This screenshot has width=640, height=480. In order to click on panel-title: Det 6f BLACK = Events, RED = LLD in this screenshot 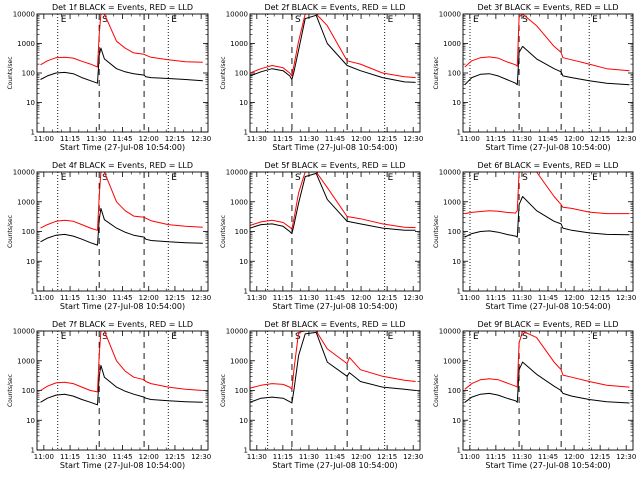, I will do `click(547, 165)`.